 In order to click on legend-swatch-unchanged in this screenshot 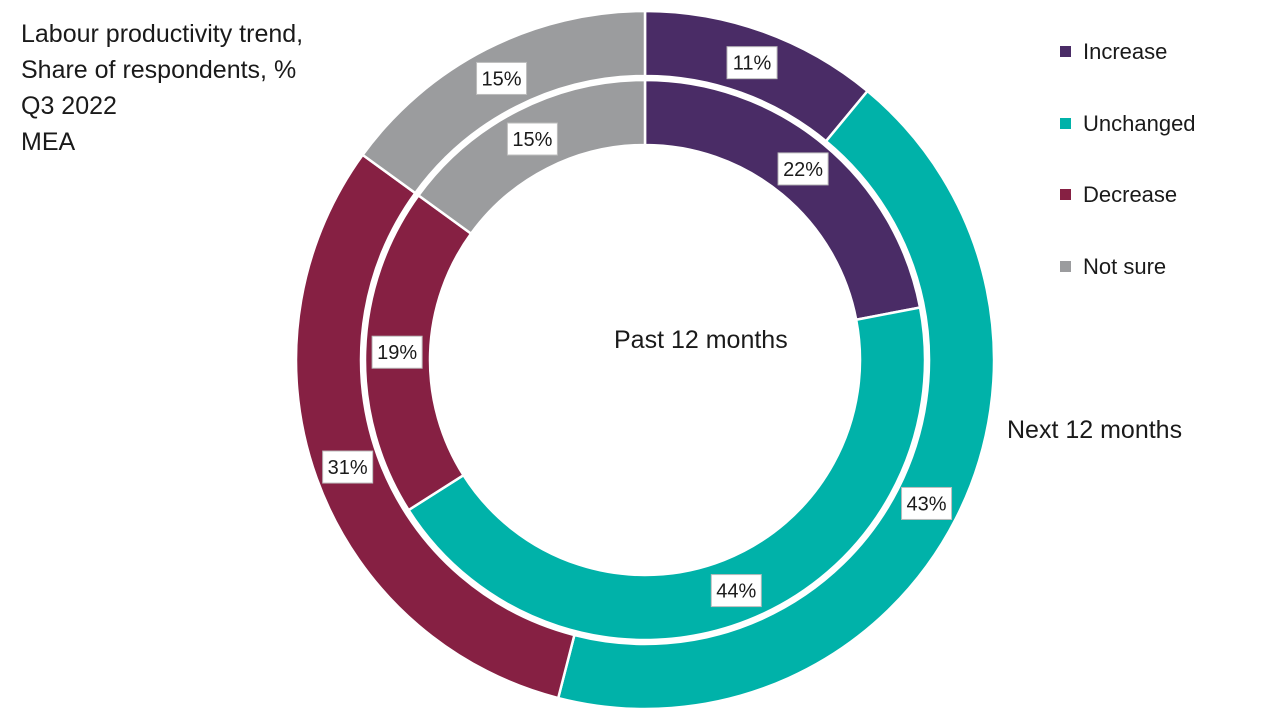, I will do `click(1065, 123)`.